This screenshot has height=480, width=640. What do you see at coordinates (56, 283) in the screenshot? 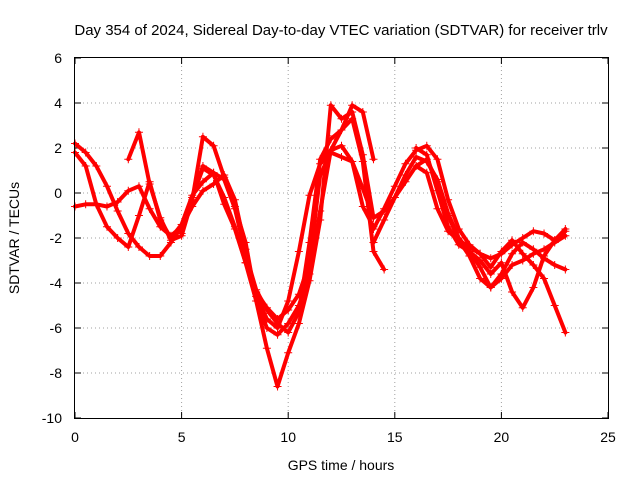
I see `y-tick-label: -4` at bounding box center [56, 283].